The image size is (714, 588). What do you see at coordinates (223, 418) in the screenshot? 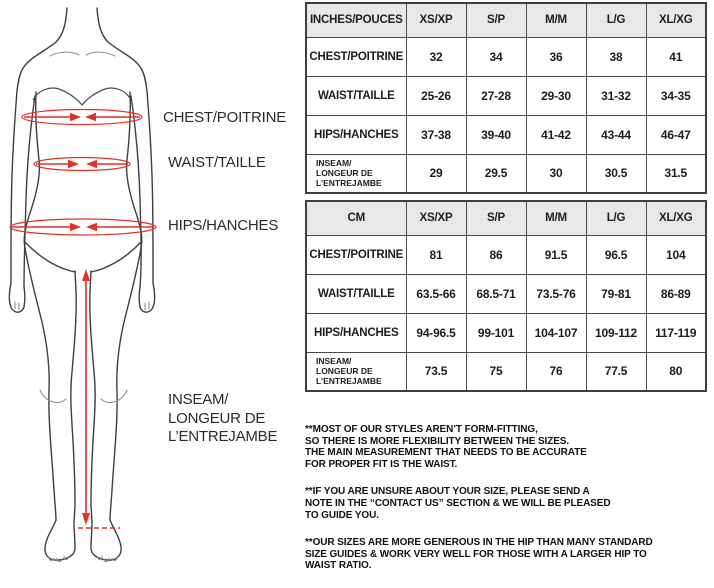
I see `figure-label-inseam: INSEAM/ LONGEUR DE L’ENTREJAMBE` at bounding box center [223, 418].